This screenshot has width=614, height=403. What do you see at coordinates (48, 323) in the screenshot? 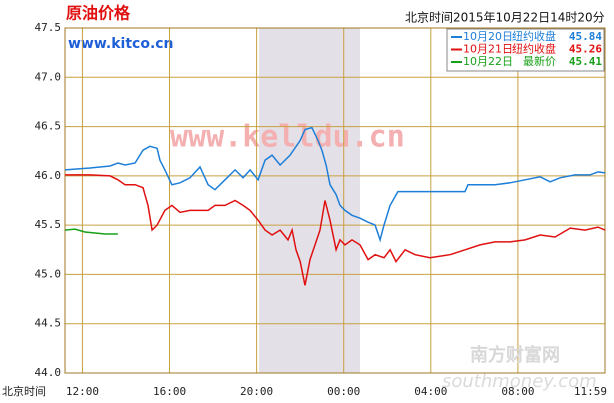
I see `y-tick-label: 44.5` at bounding box center [48, 323].